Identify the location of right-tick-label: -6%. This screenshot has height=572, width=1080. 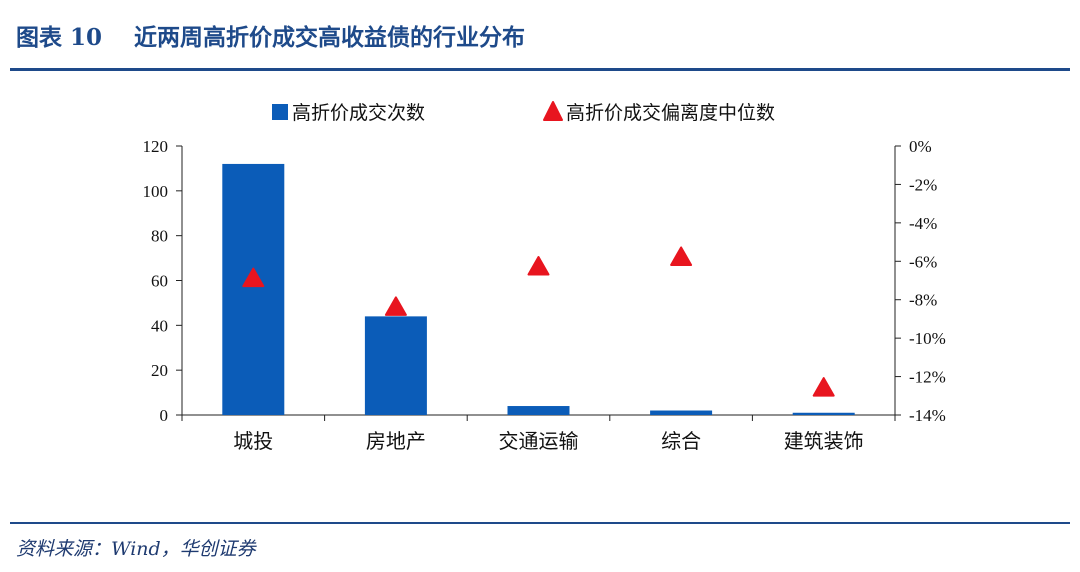
(923, 261).